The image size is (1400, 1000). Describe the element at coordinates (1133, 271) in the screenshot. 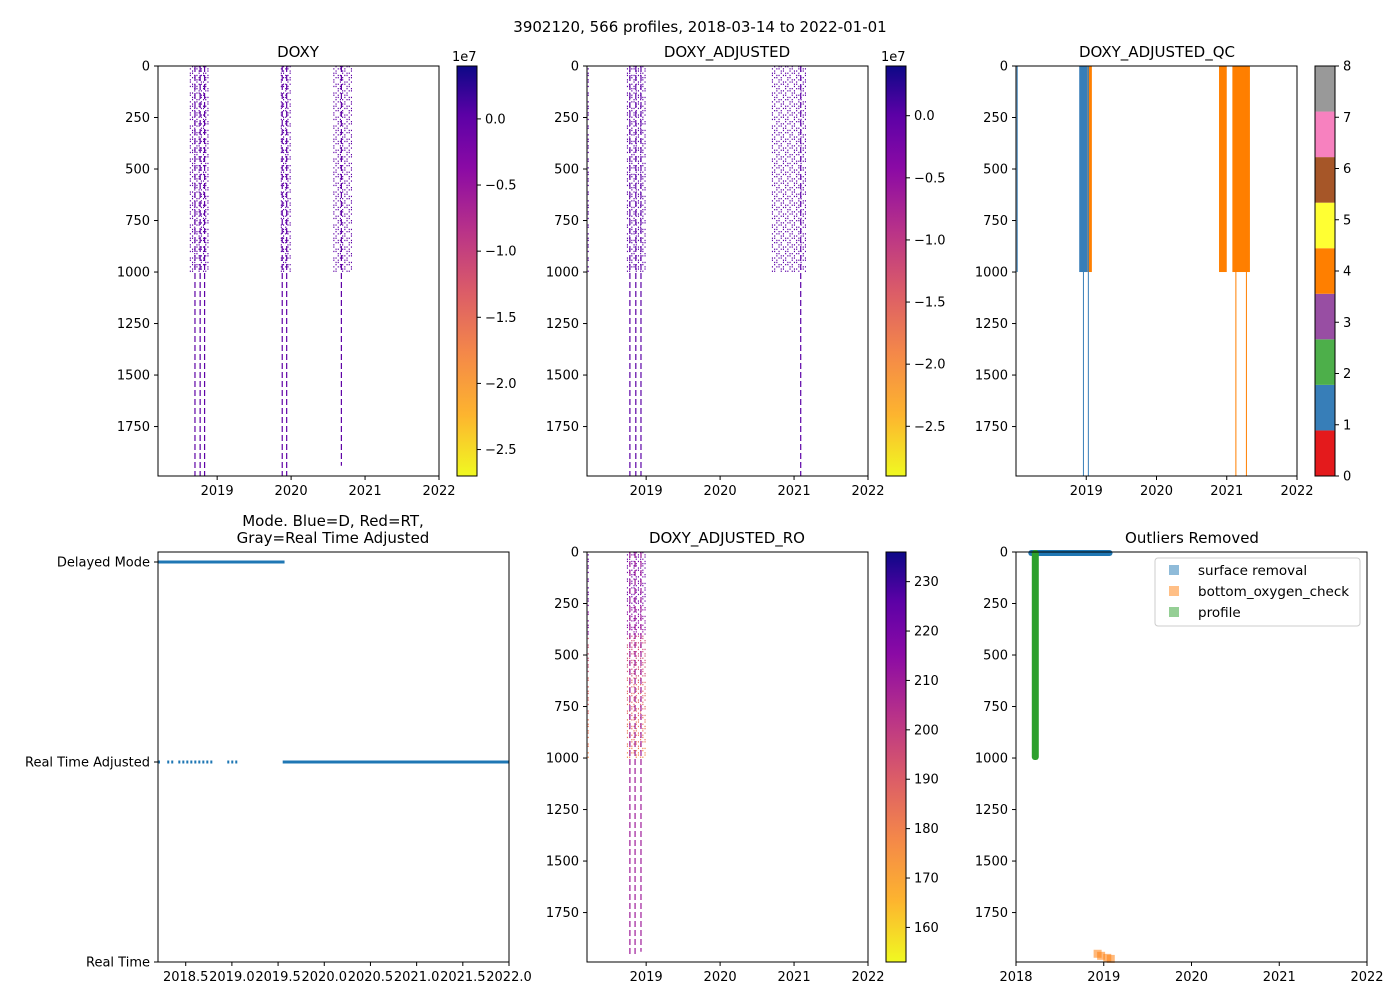

I see `marks-doxy-adjusted-qc` at that location.